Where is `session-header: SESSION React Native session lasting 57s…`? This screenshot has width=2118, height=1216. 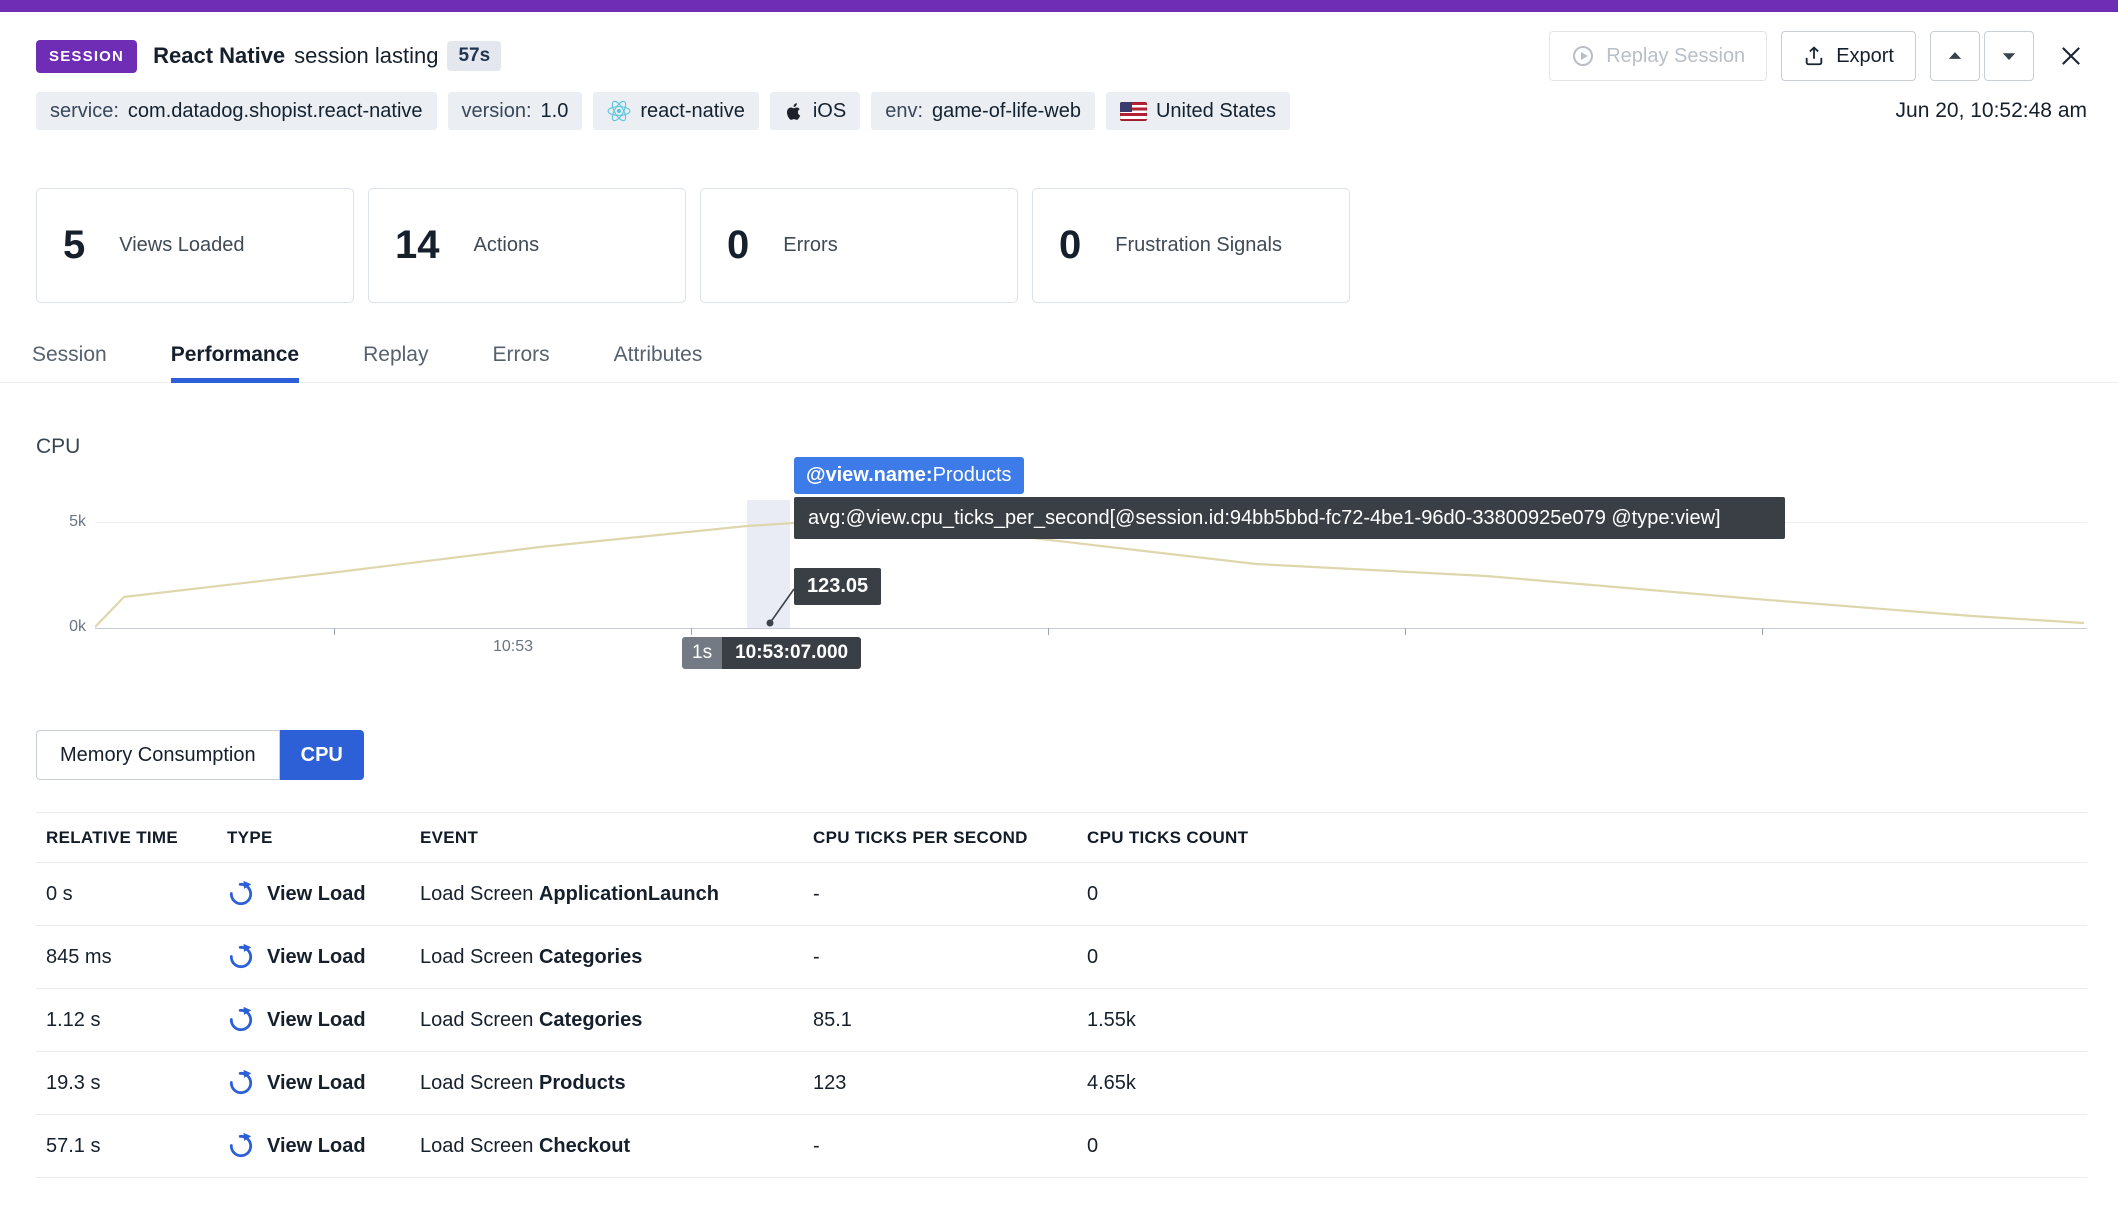
session-header: SESSION React Native session lasting 57s… is located at coordinates (1059, 47).